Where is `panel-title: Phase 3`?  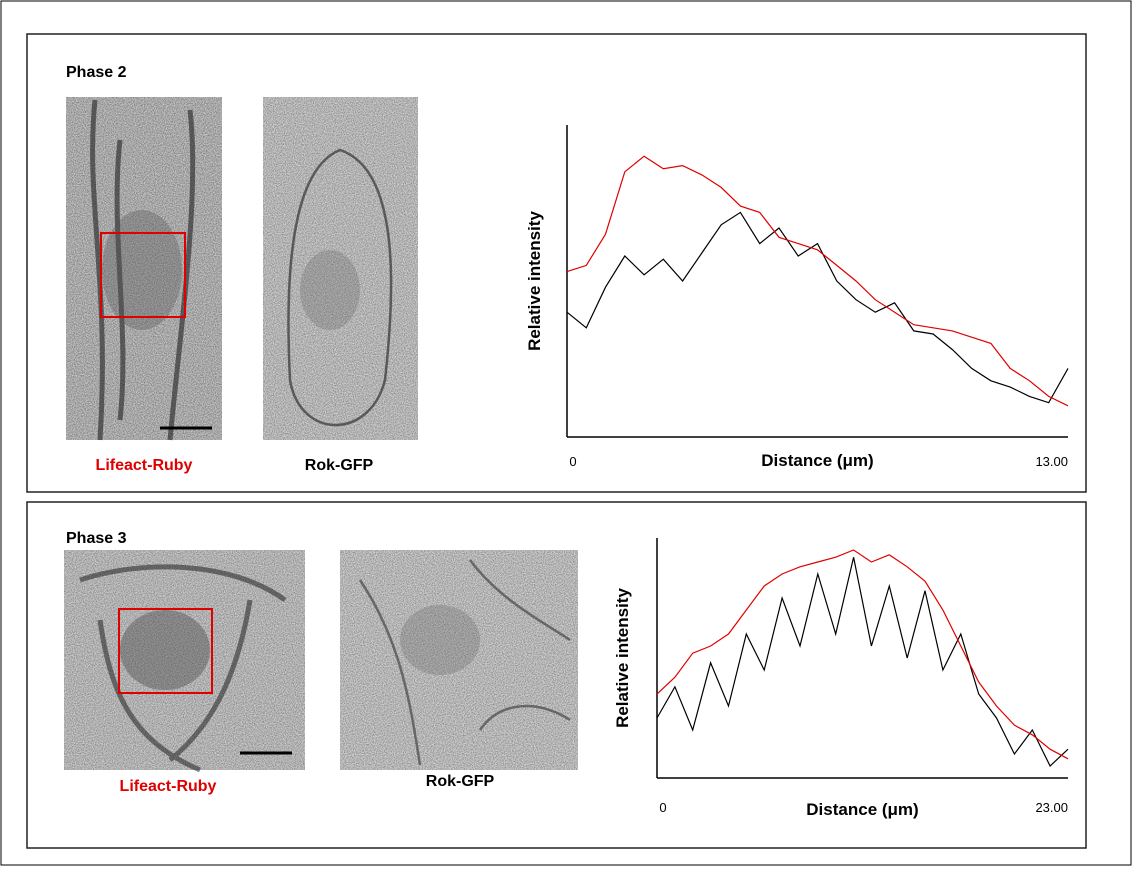 panel-title: Phase 3 is located at coordinates (96, 538).